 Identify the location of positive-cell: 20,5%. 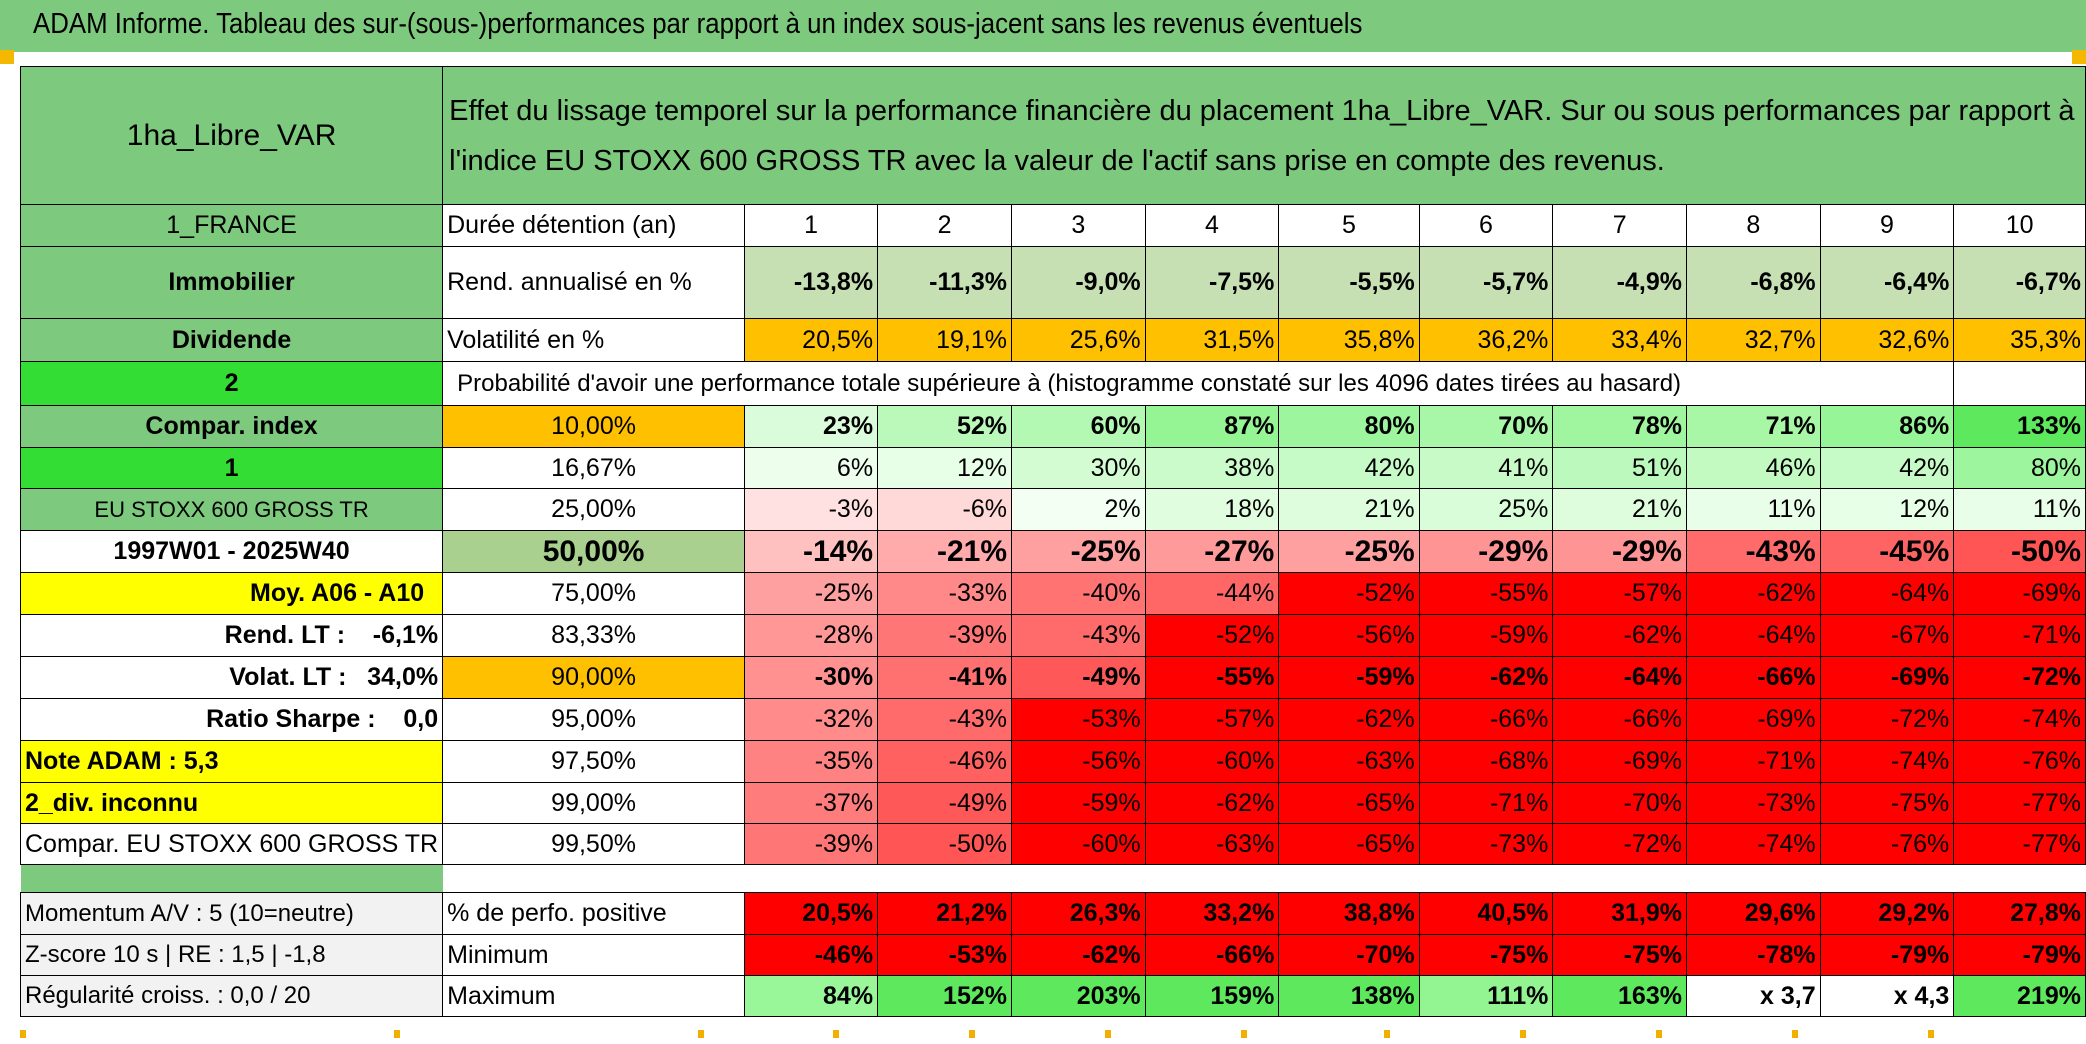
(811, 913).